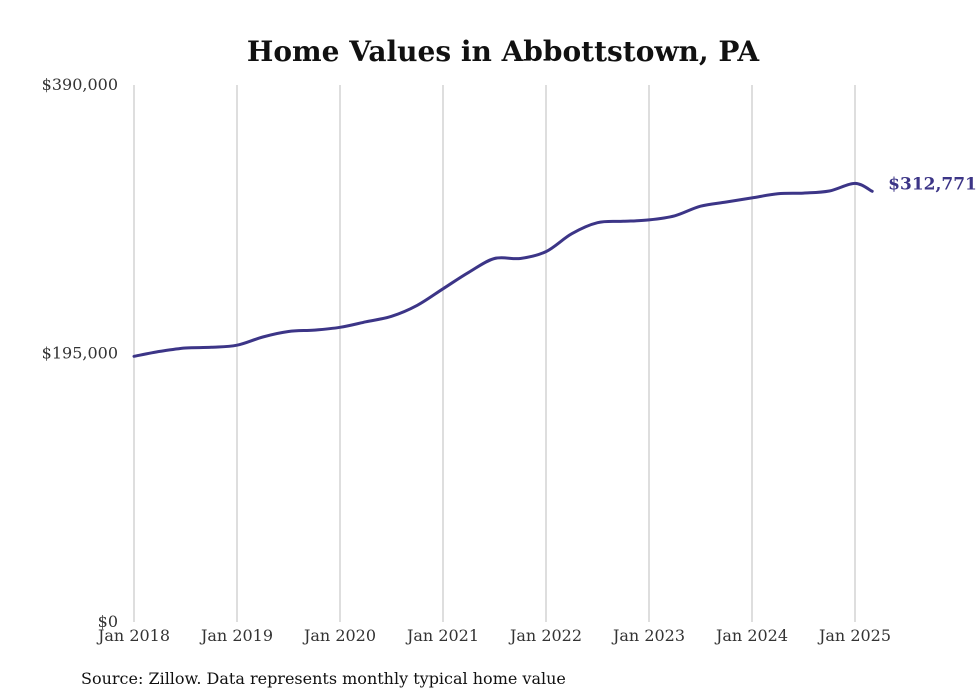 The image size is (980, 699). I want to click on x-tick-label: Jan 2022, so click(545, 635).